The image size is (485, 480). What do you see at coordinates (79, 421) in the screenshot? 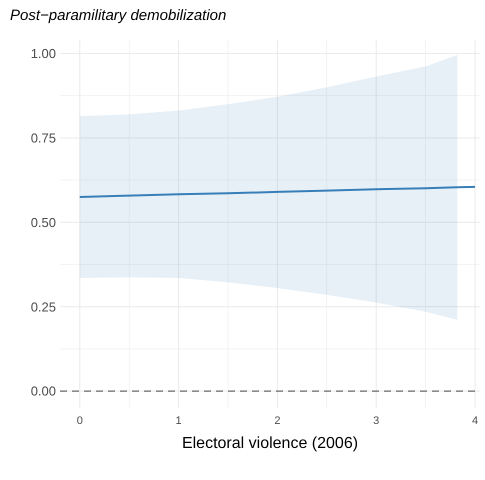
I see `x-tick-label: 0` at bounding box center [79, 421].